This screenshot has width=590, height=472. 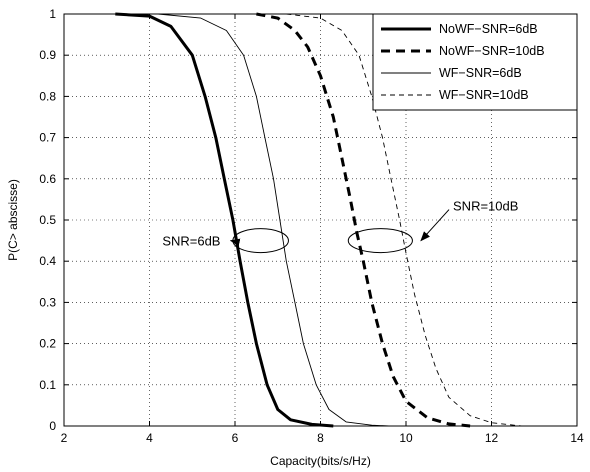 I want to click on y-tick-label: 0.8, so click(x=47, y=96).